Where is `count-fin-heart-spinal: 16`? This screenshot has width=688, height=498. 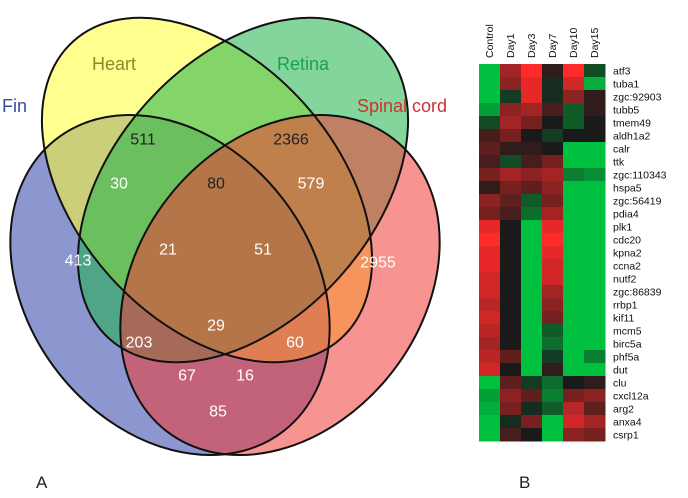
count-fin-heart-spinal: 16 is located at coordinates (245, 376).